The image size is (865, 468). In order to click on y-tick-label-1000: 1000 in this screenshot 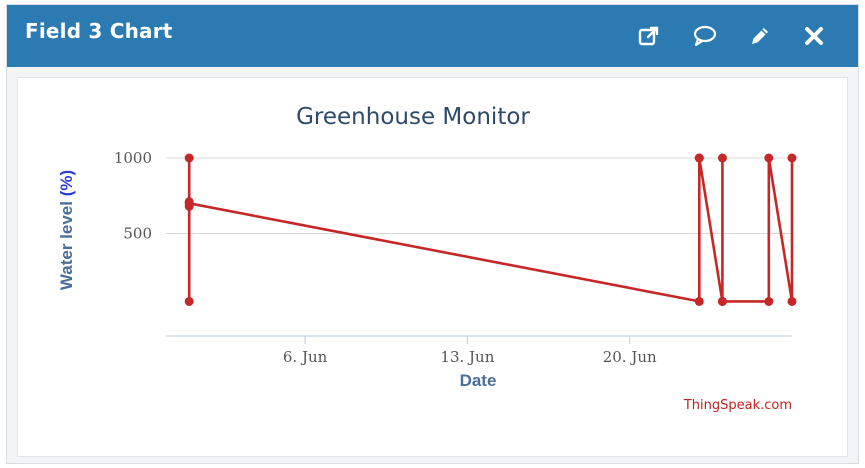, I will do `click(133, 158)`.